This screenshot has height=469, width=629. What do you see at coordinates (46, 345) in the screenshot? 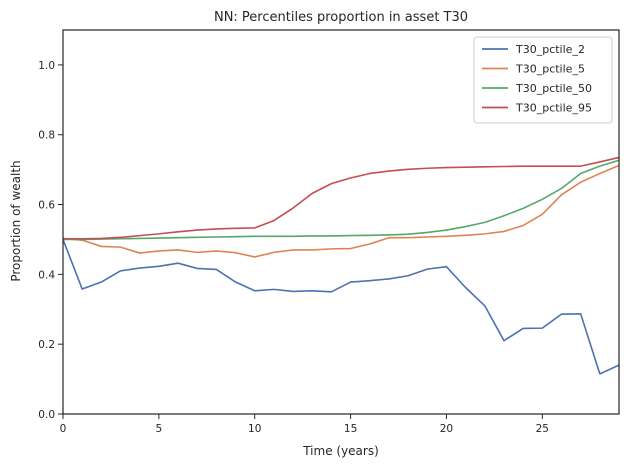
I see `y-tick-label-1: 0.2` at bounding box center [46, 345].